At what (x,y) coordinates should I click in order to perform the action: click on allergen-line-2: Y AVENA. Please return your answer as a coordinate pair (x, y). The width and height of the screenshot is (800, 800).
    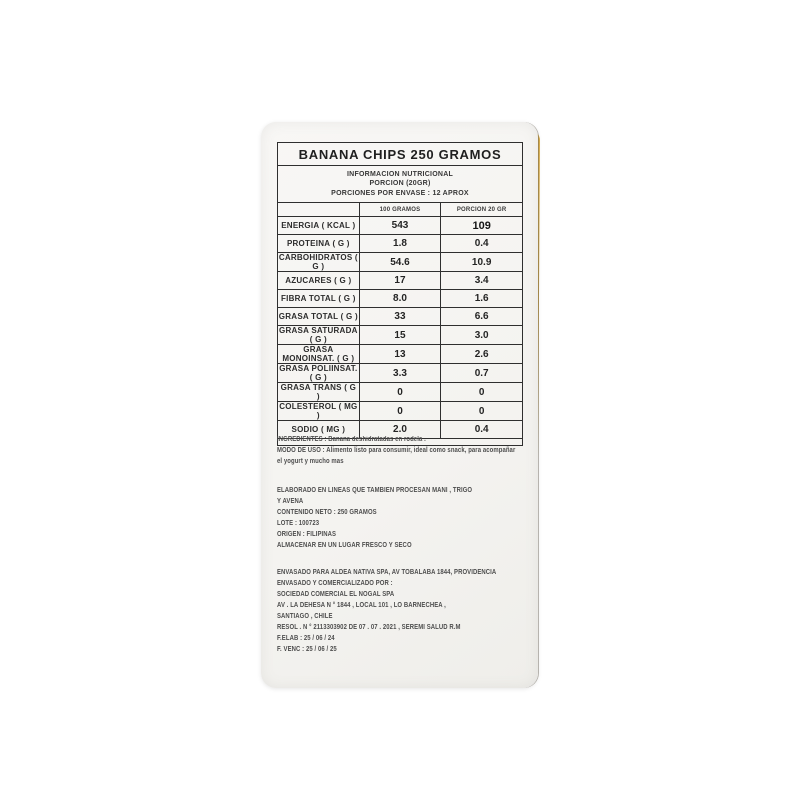
    Looking at the image, I should click on (290, 501).